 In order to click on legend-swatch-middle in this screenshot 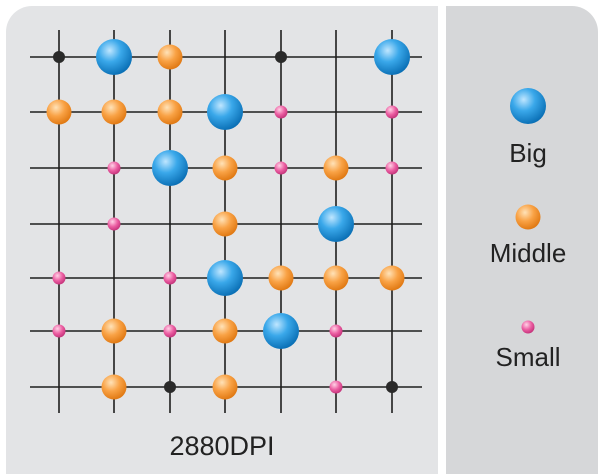, I will do `click(528, 217)`.